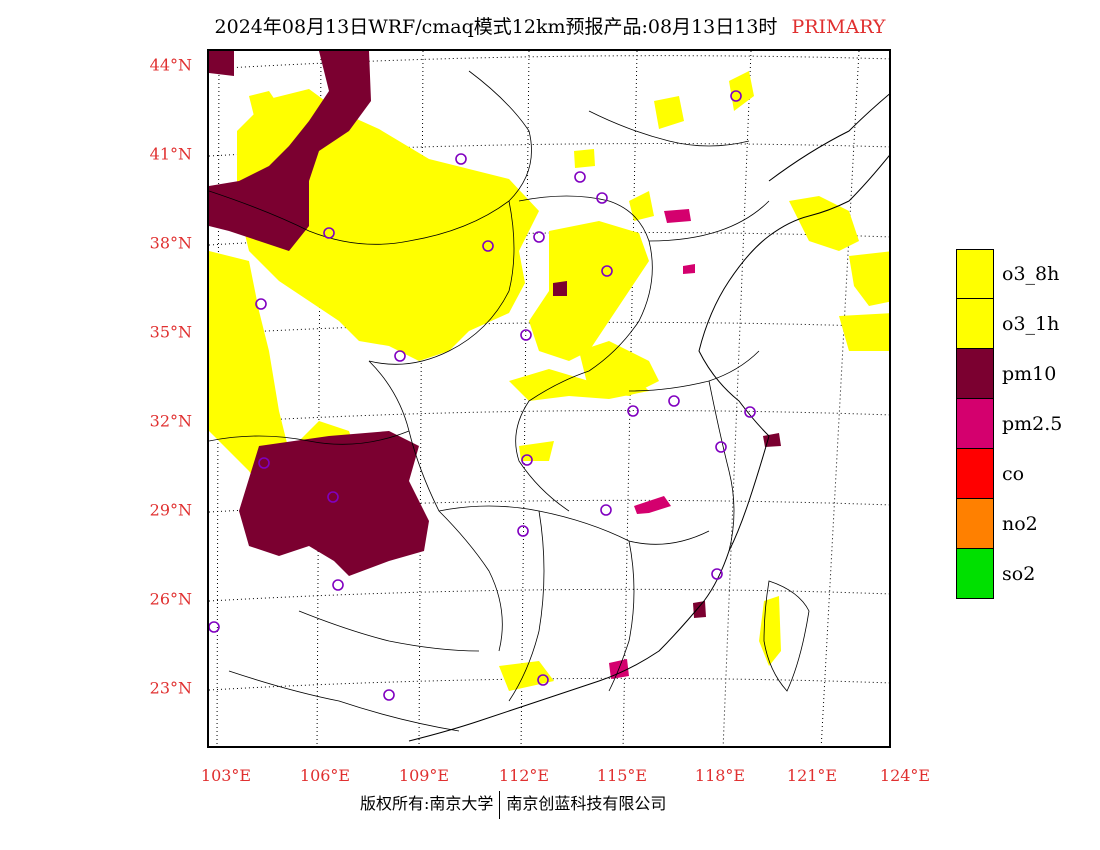 The height and width of the screenshot is (850, 1100). I want to click on legend-swatch-o3-8h, so click(975, 274).